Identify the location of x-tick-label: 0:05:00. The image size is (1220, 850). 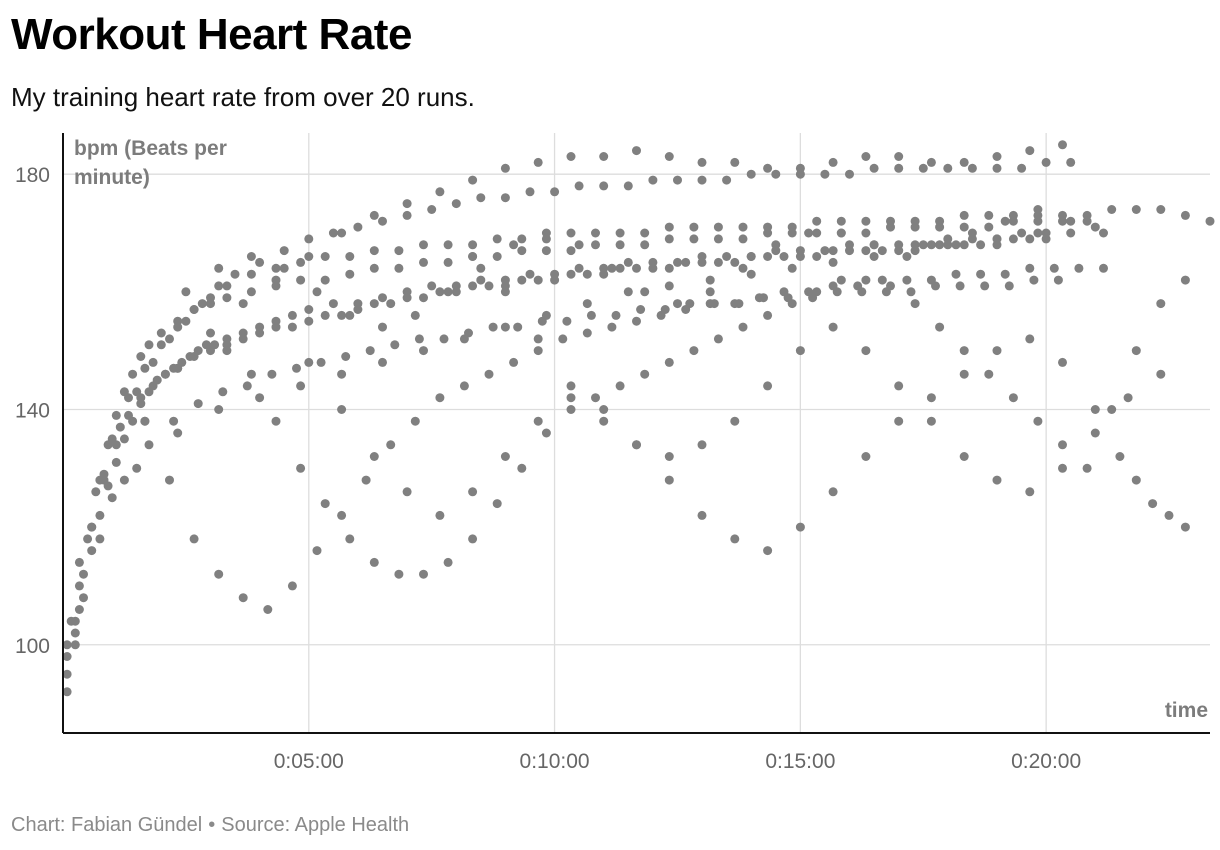
(309, 761).